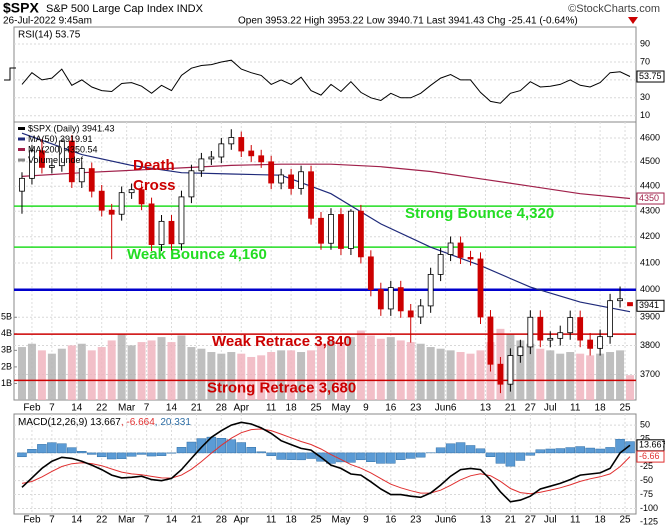  Describe the element at coordinates (650, 161) in the screenshot. I see `y-tick-label: 4500` at that location.